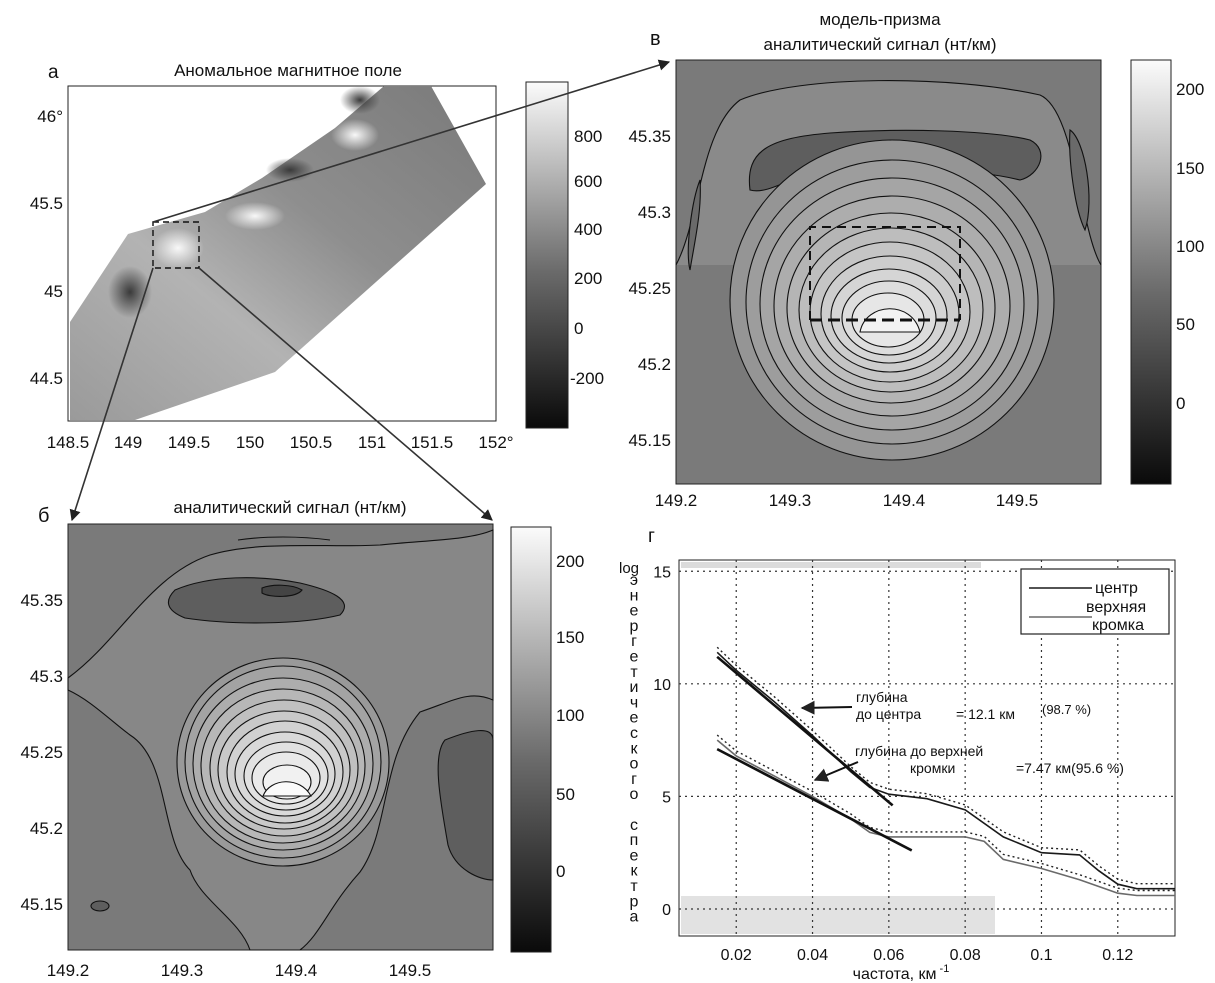 The image size is (1215, 983). What do you see at coordinates (432, 442) in the screenshot?
I see `x-tick: 151.5` at bounding box center [432, 442].